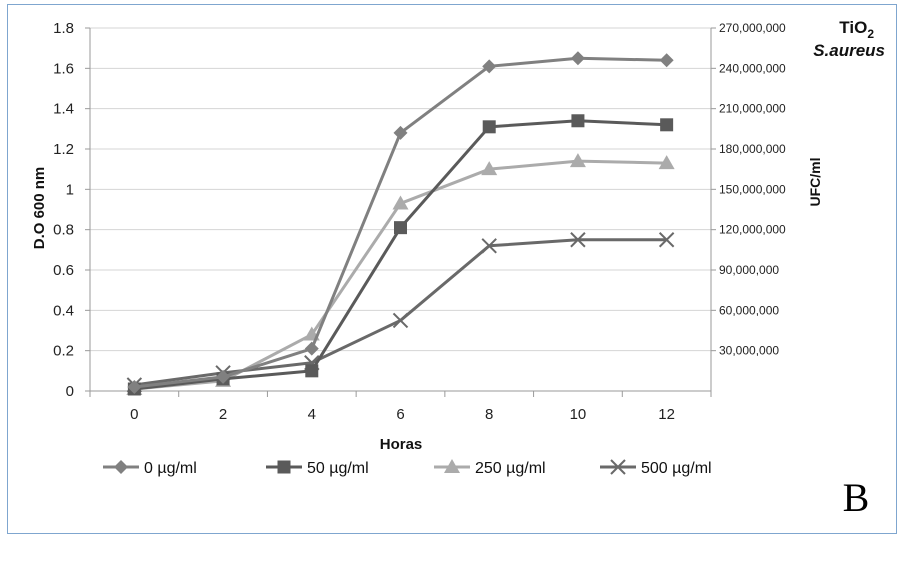 The image size is (910, 566). What do you see at coordinates (338, 468) in the screenshot?
I see `legend-label: 50 µg/ml` at bounding box center [338, 468].